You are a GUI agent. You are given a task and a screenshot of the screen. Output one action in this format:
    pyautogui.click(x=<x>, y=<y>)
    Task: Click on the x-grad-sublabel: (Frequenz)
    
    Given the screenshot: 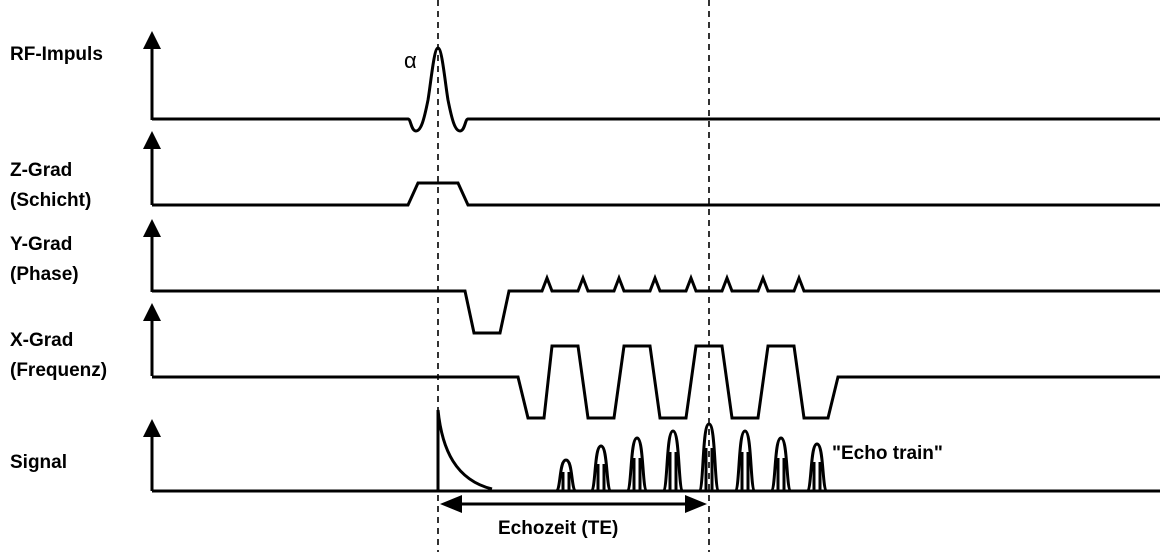 What is the action you would take?
    pyautogui.click(x=58, y=370)
    